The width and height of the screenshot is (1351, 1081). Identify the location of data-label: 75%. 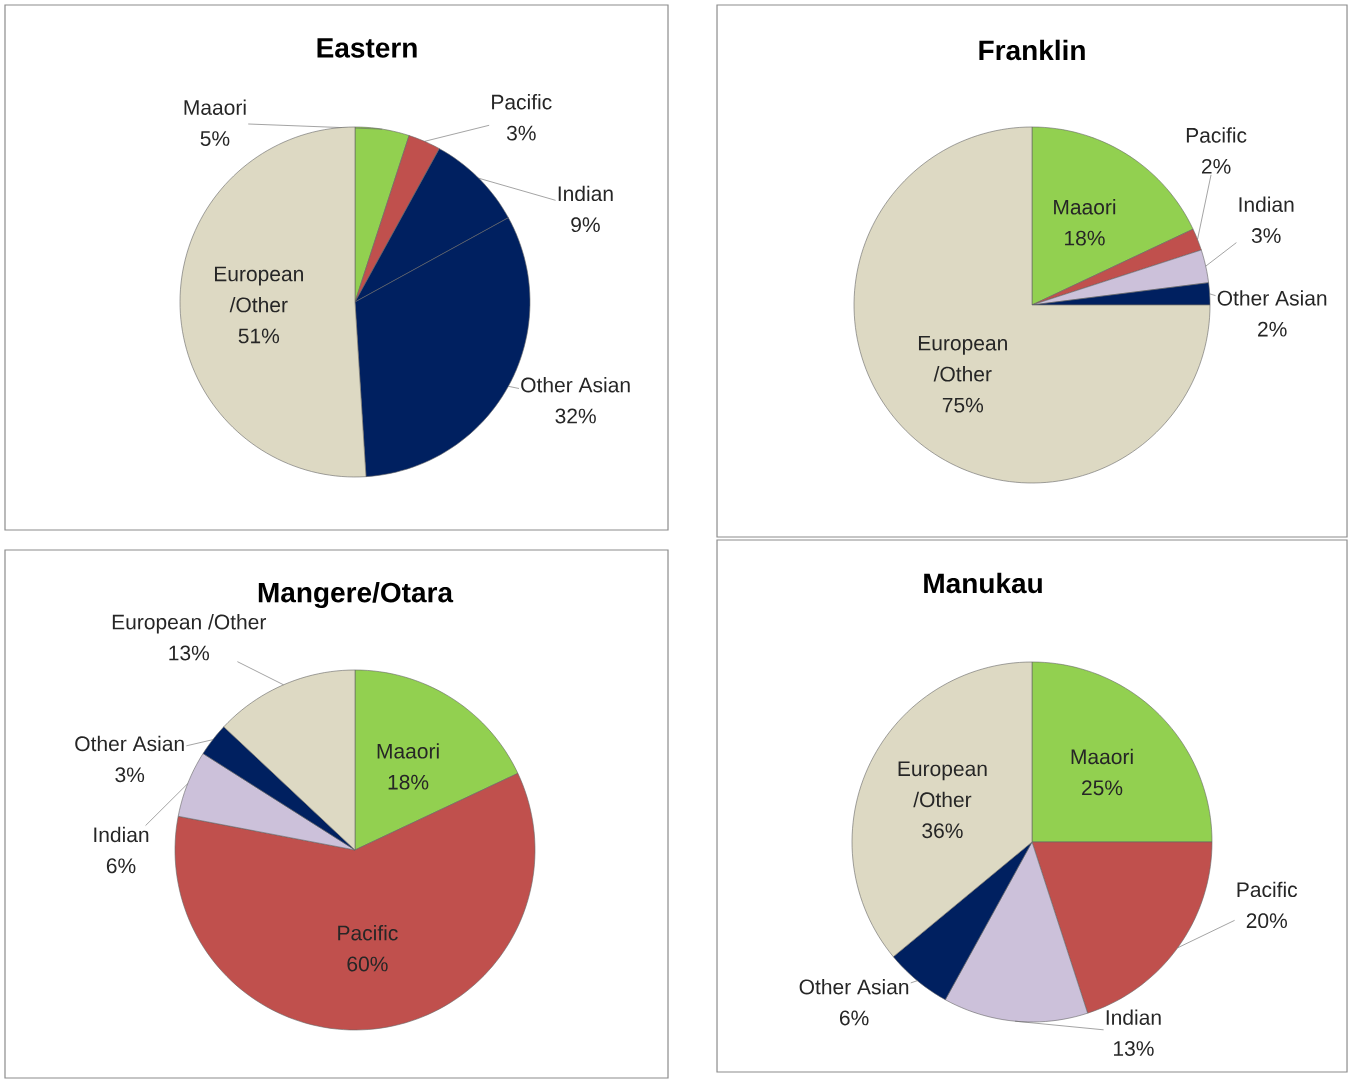
(963, 405).